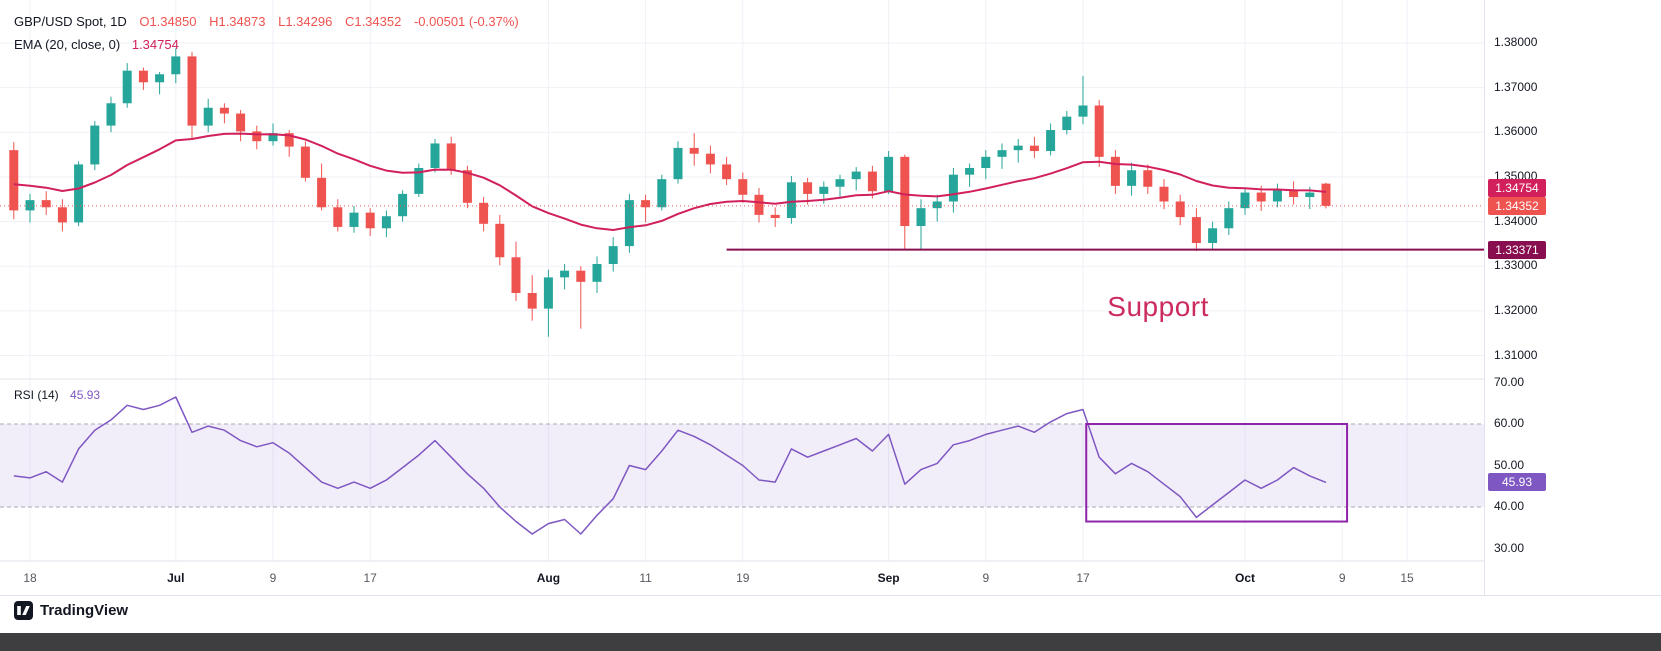  What do you see at coordinates (1516, 220) in the screenshot?
I see `price-tick-label: 1.34000` at bounding box center [1516, 220].